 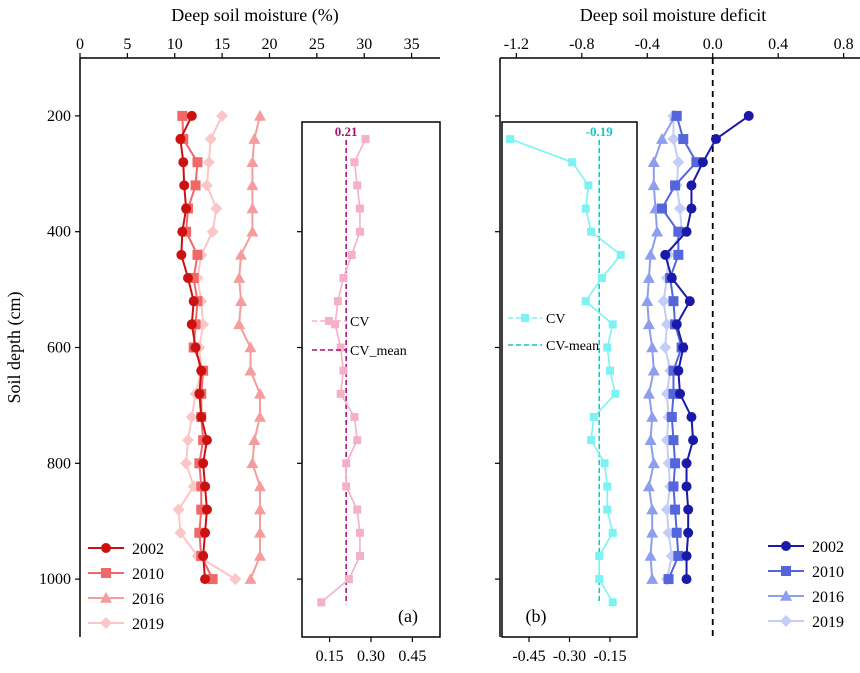 I want to click on cv-legend-label: CV, so click(x=555, y=319).